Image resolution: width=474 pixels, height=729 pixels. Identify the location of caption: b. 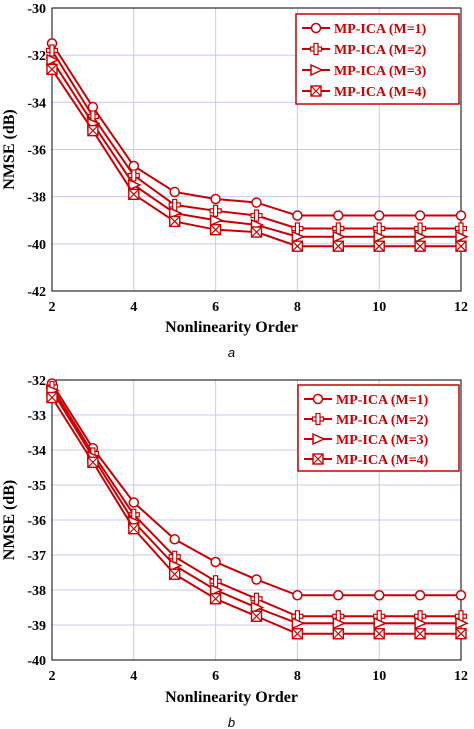
(231, 722).